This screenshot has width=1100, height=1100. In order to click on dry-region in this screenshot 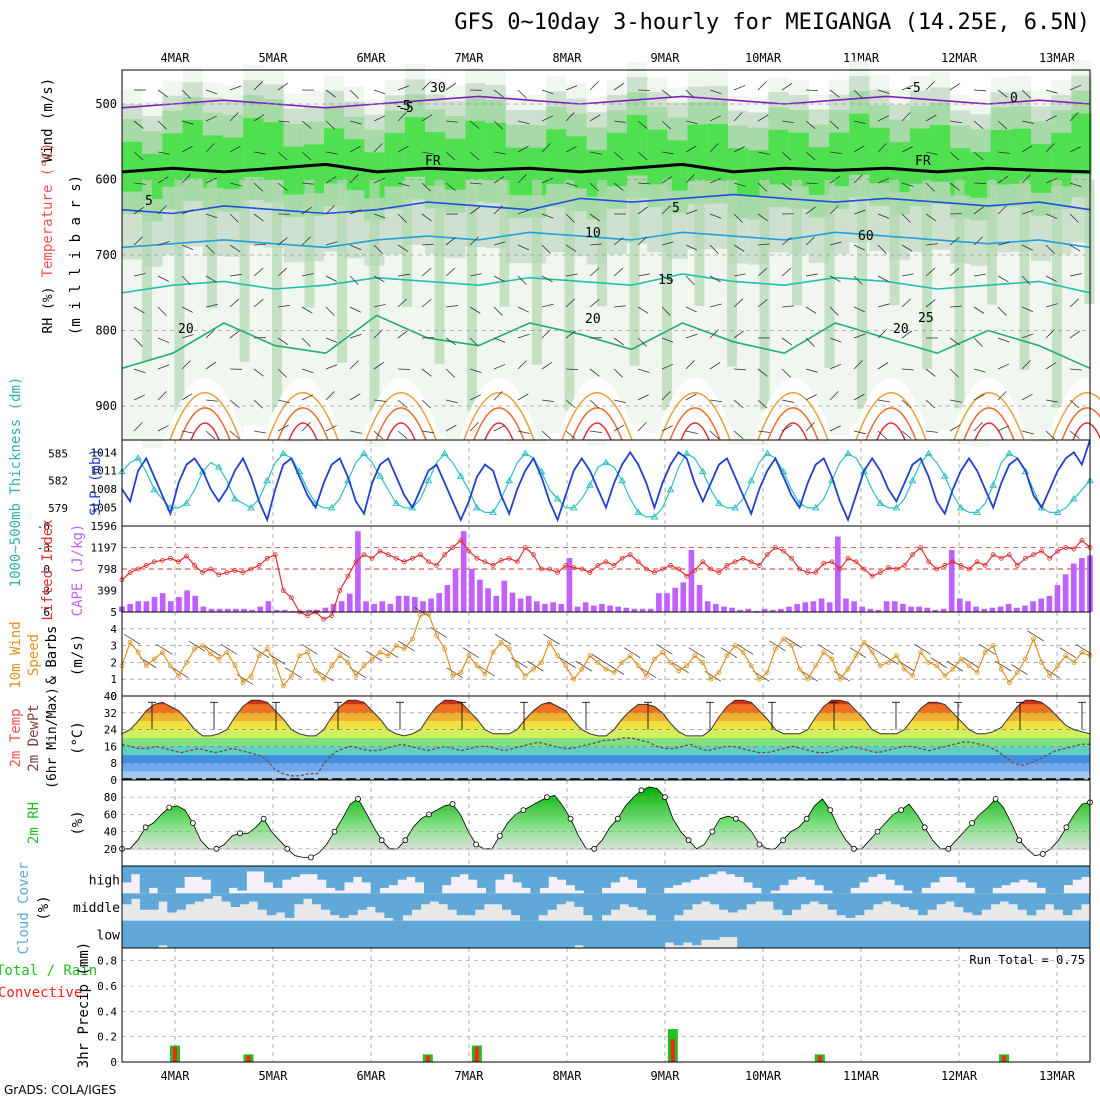, I will do `click(303, 408)`.